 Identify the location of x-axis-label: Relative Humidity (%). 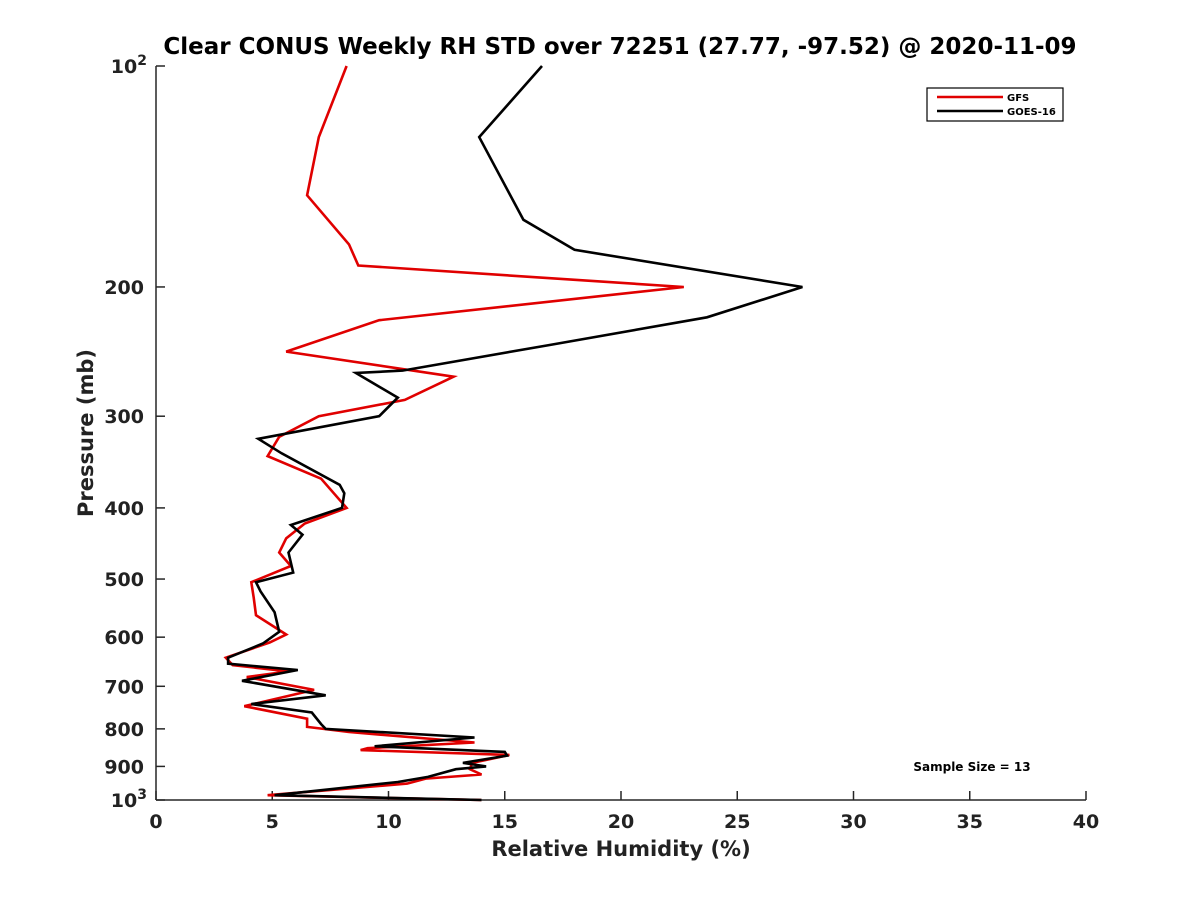
(620, 849).